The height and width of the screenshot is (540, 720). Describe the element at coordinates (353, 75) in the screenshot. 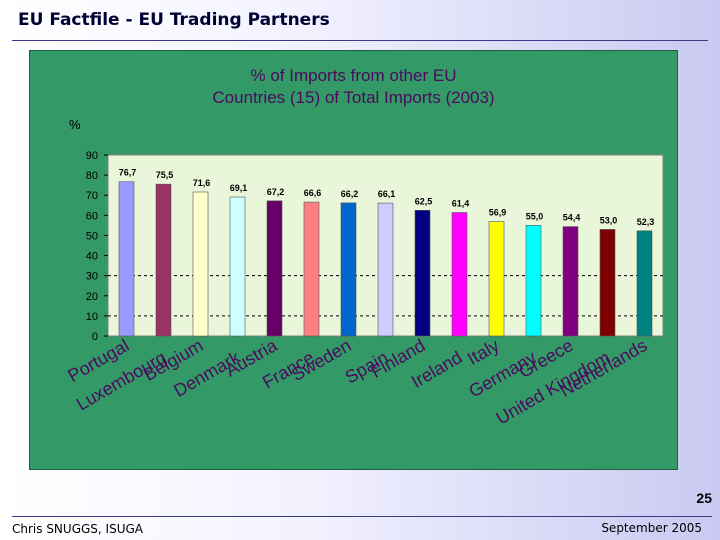

I see `chart-title-line-1: % of Imports from other EU` at that location.